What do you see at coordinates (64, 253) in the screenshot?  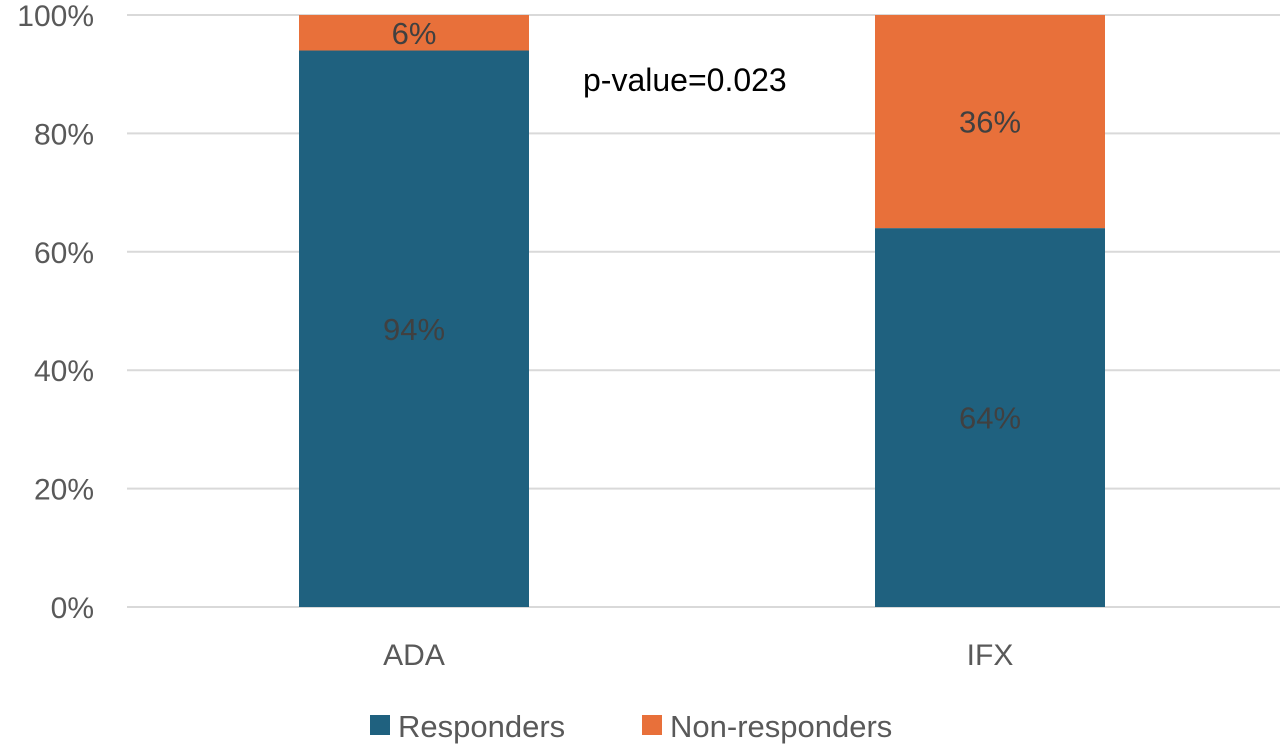 I see `y-tick-label: 60%` at bounding box center [64, 253].